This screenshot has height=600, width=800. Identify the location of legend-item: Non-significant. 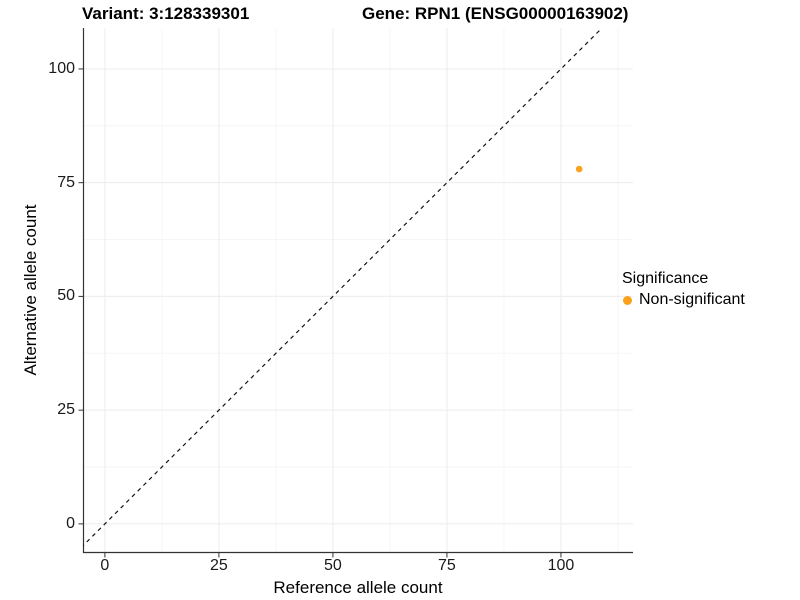
(682, 300).